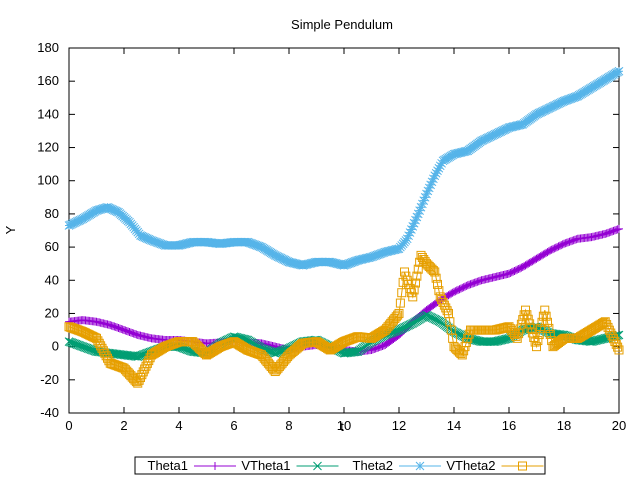  What do you see at coordinates (49, 379) in the screenshot?
I see `y-tick-label: -20` at bounding box center [49, 379].